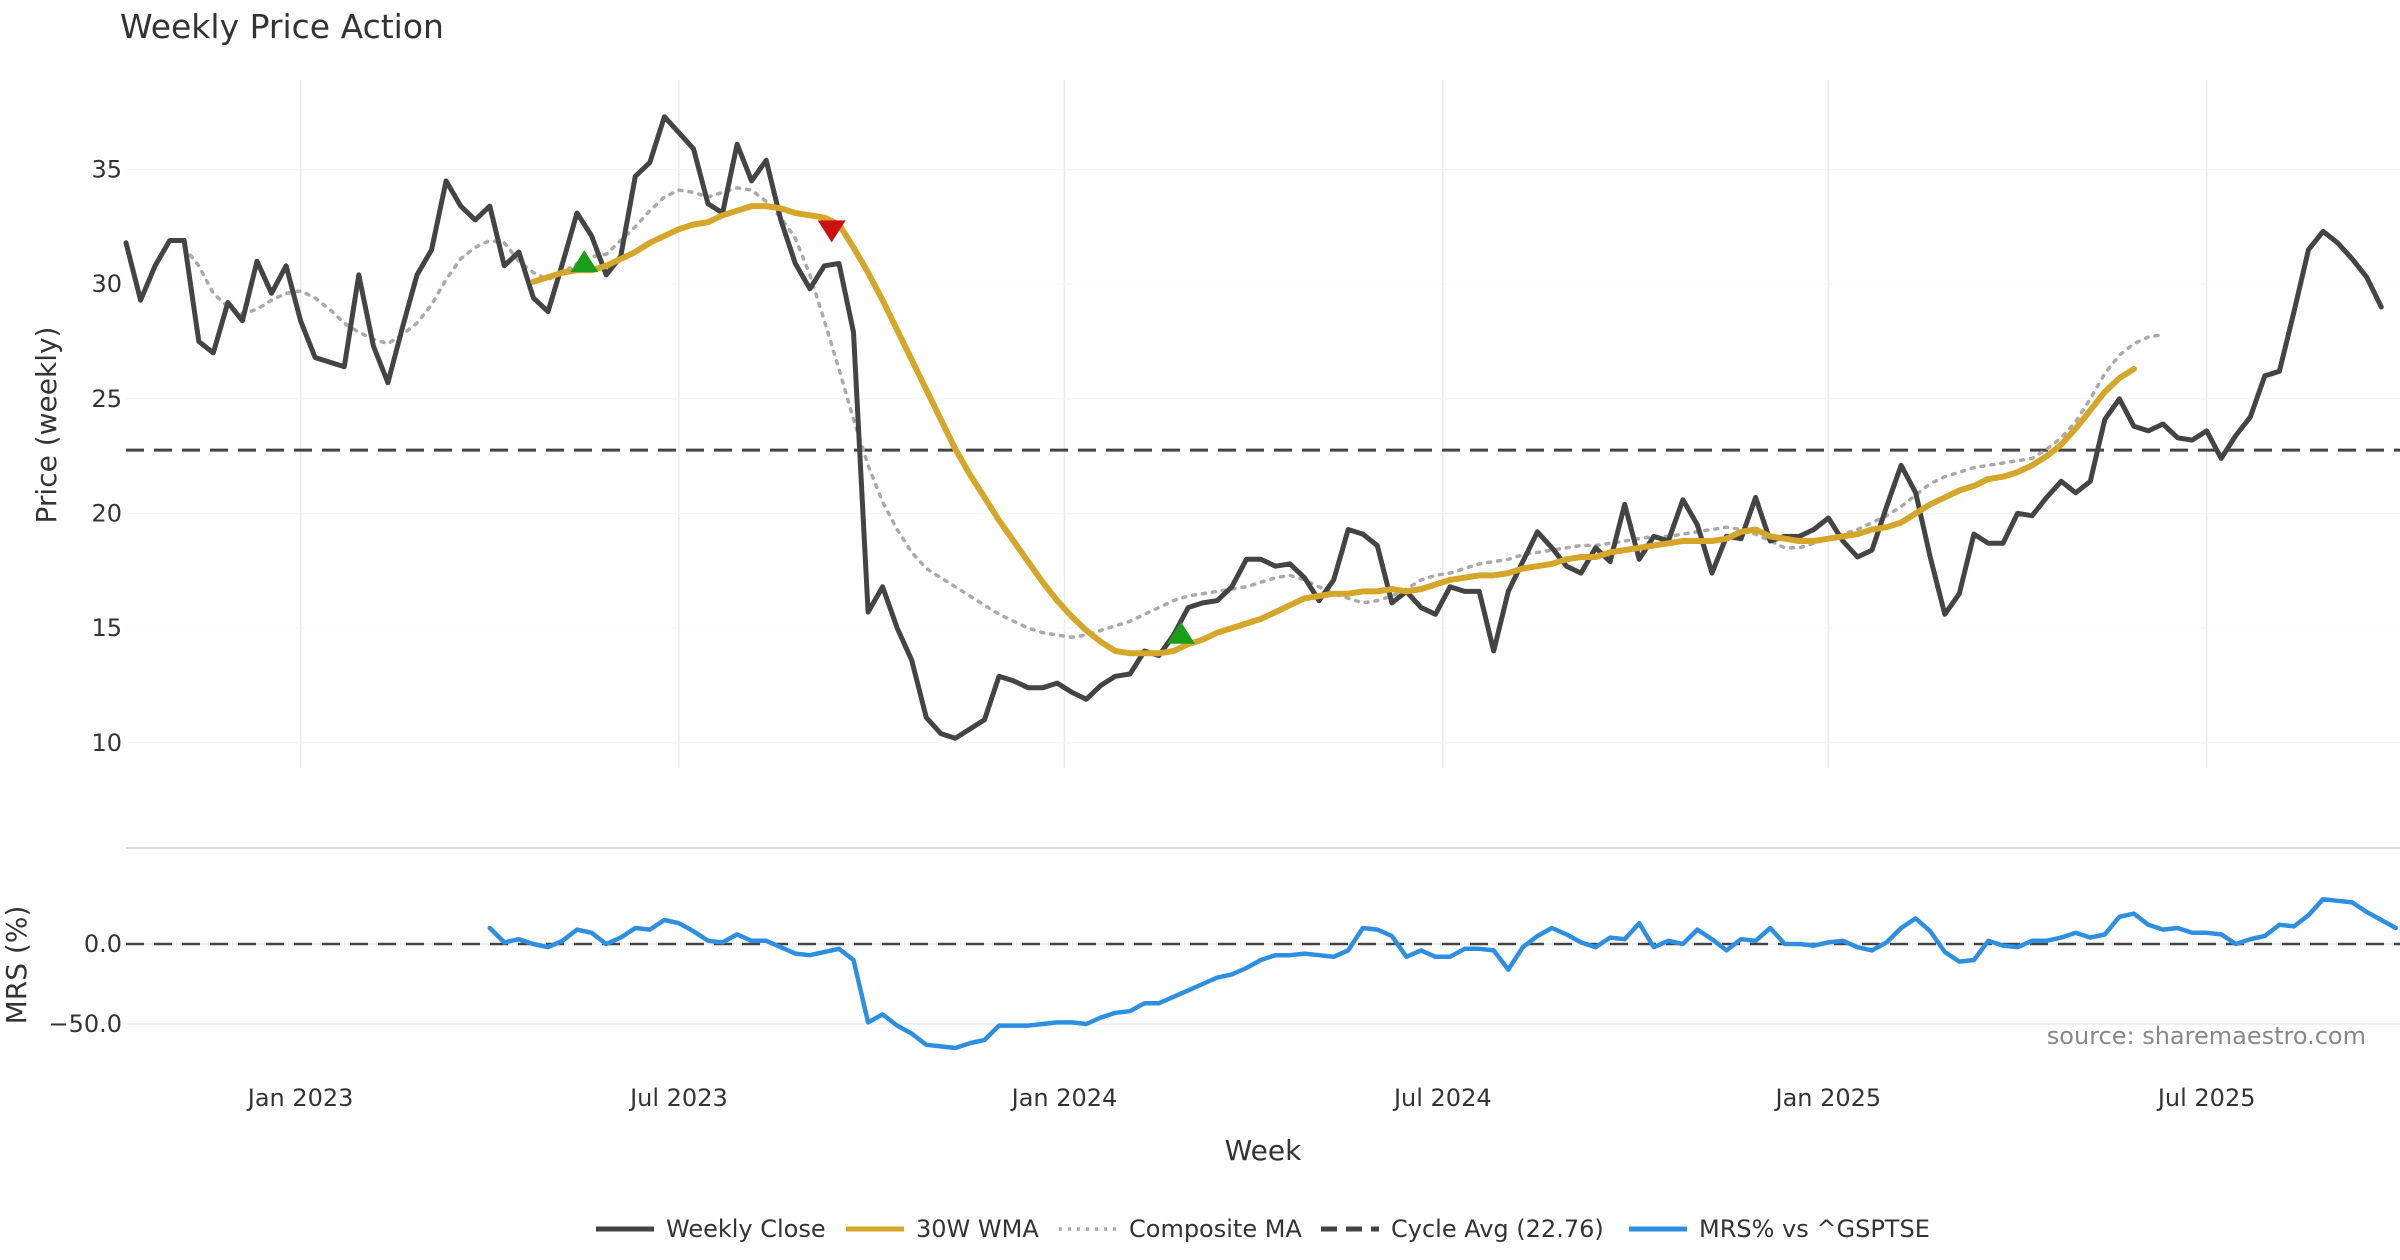  Describe the element at coordinates (2206, 1036) in the screenshot. I see `source-credit: source: sharemaestro.com` at that location.